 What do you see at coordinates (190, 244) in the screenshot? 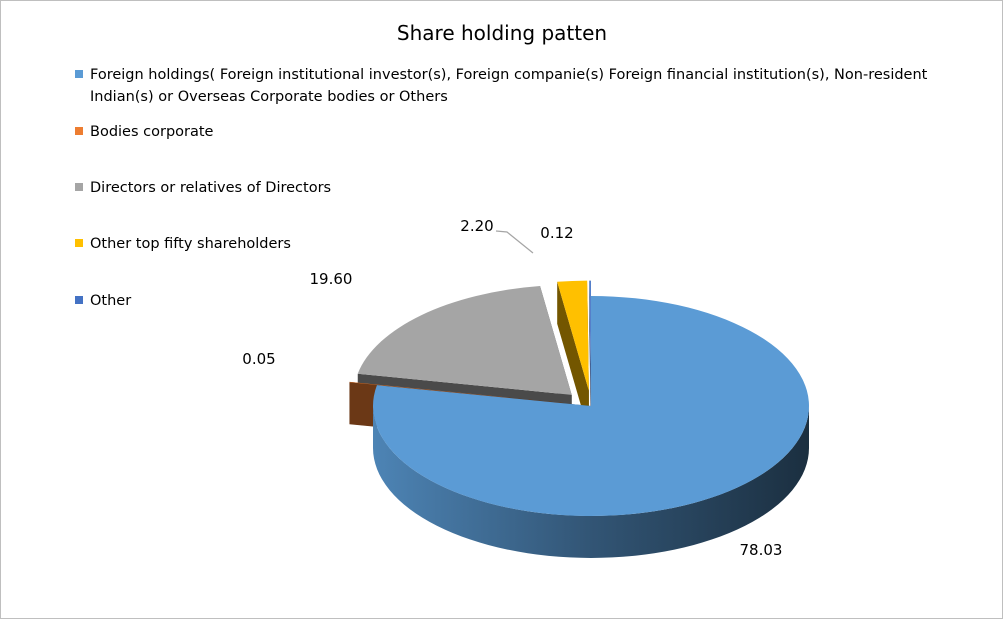
I see `legend-label-other-top-fifty: Other top fifty shareholders` at bounding box center [190, 244].